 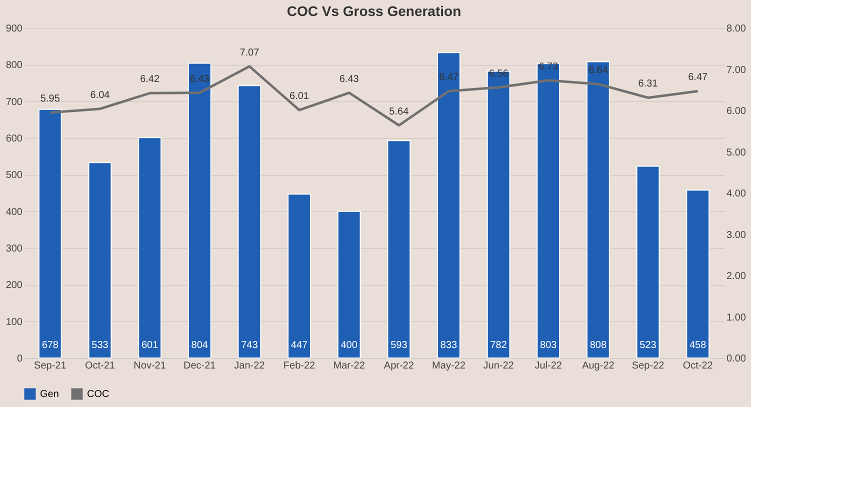 What do you see at coordinates (648, 366) in the screenshot?
I see `x-tick-label: Sep-22` at bounding box center [648, 366].